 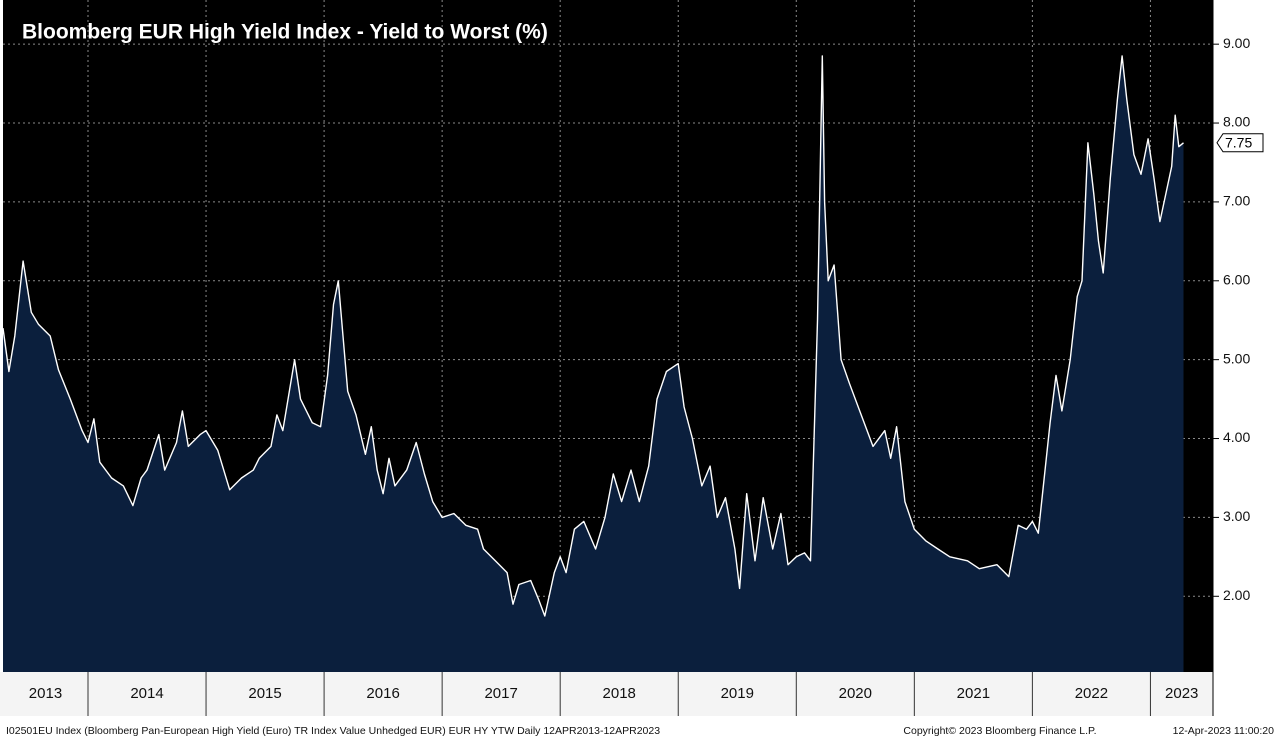 I want to click on last-value-box, so click(x=1240, y=143).